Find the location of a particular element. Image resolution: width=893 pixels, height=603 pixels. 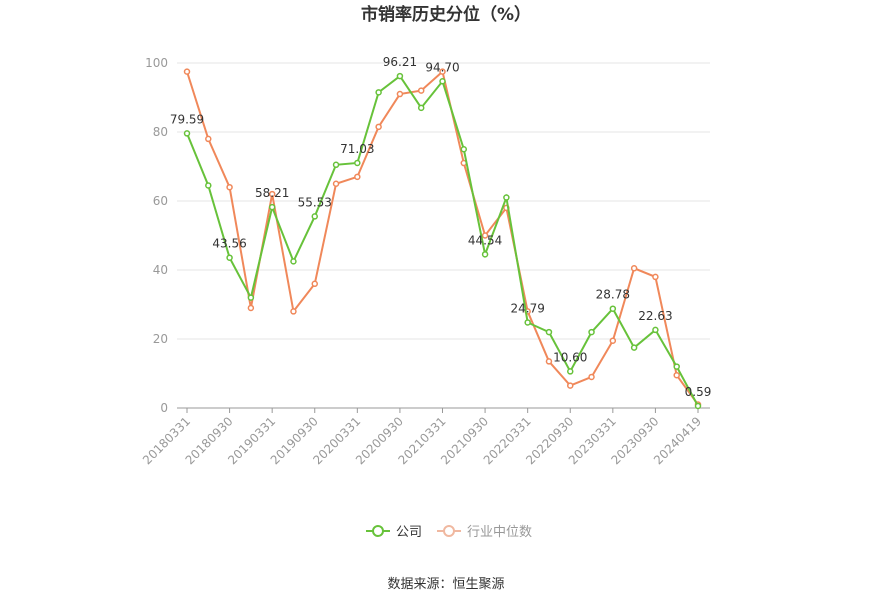

data-label: 96.21 is located at coordinates (400, 62).